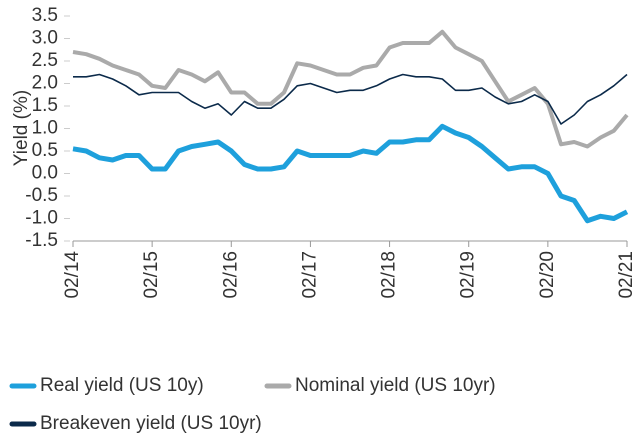 Image resolution: width=641 pixels, height=446 pixels. What do you see at coordinates (547, 275) in the screenshot?
I see `x-tick-label: 02/20` at bounding box center [547, 275].